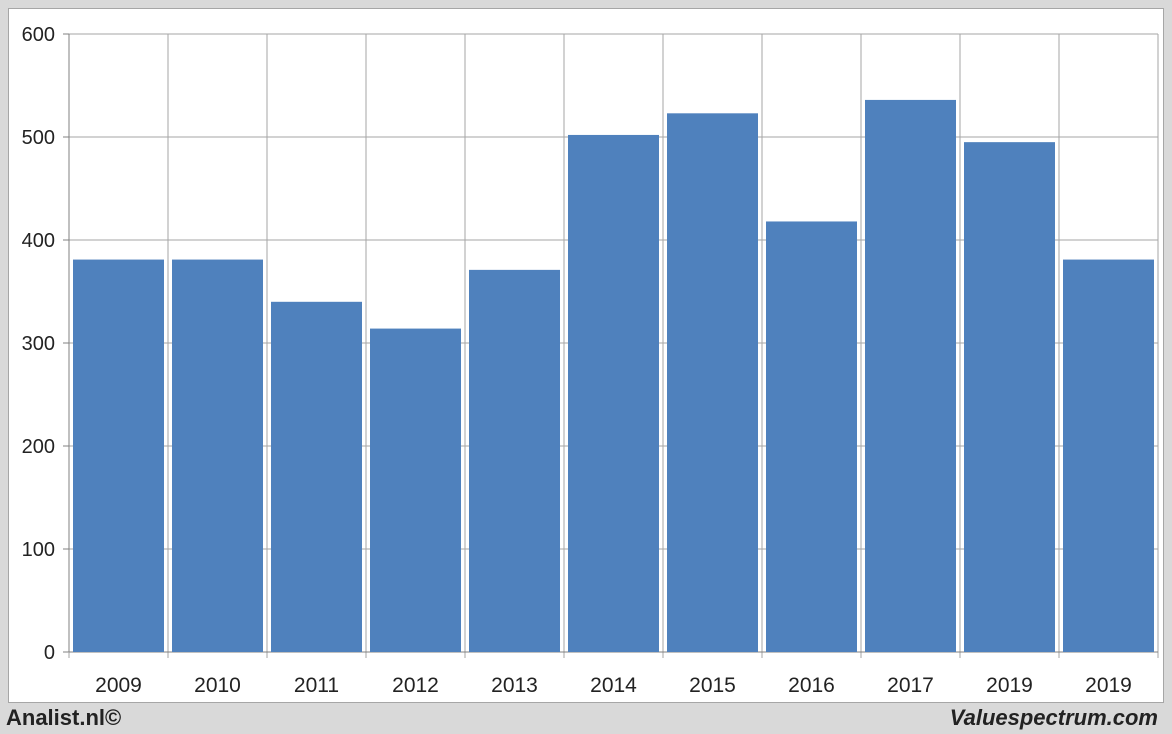 The image size is (1172, 734). Describe the element at coordinates (49, 653) in the screenshot. I see `y-tick-label: 0` at that location.